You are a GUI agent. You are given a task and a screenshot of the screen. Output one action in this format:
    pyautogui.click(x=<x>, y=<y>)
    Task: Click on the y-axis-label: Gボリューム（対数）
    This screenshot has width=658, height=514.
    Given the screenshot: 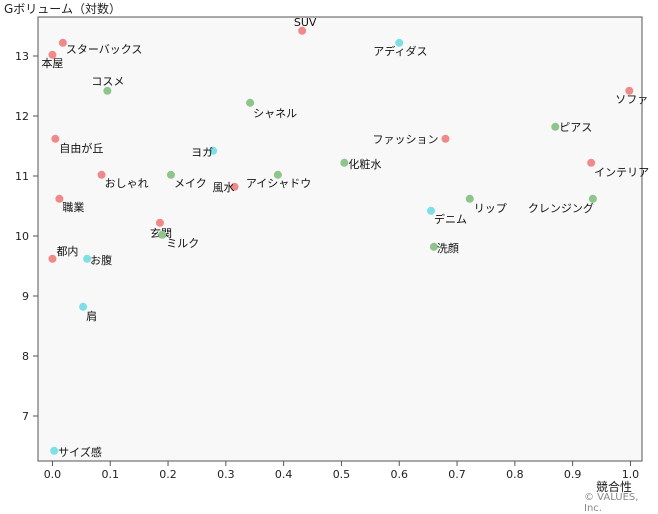 What is the action you would take?
    pyautogui.click(x=62, y=9)
    